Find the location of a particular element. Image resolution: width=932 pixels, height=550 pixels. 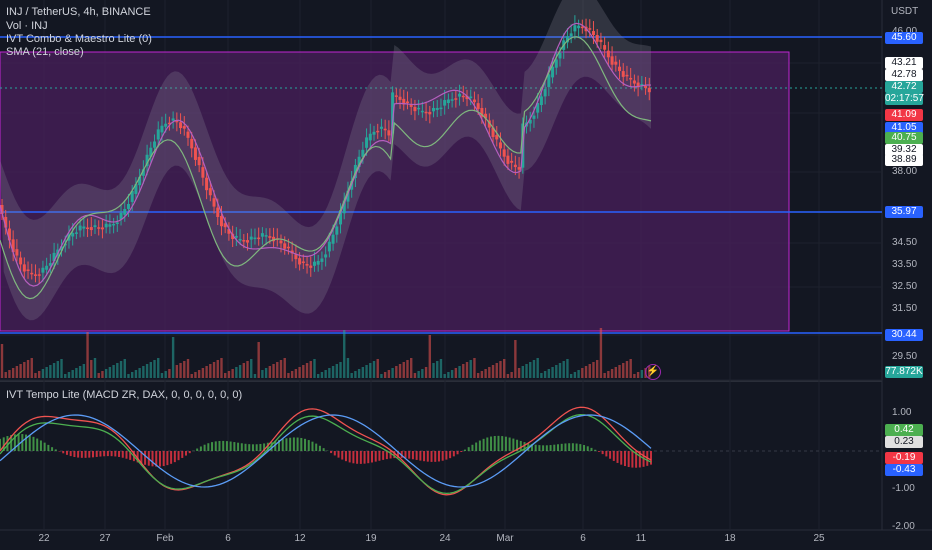

time-axis-label: 18 is located at coordinates (730, 538).